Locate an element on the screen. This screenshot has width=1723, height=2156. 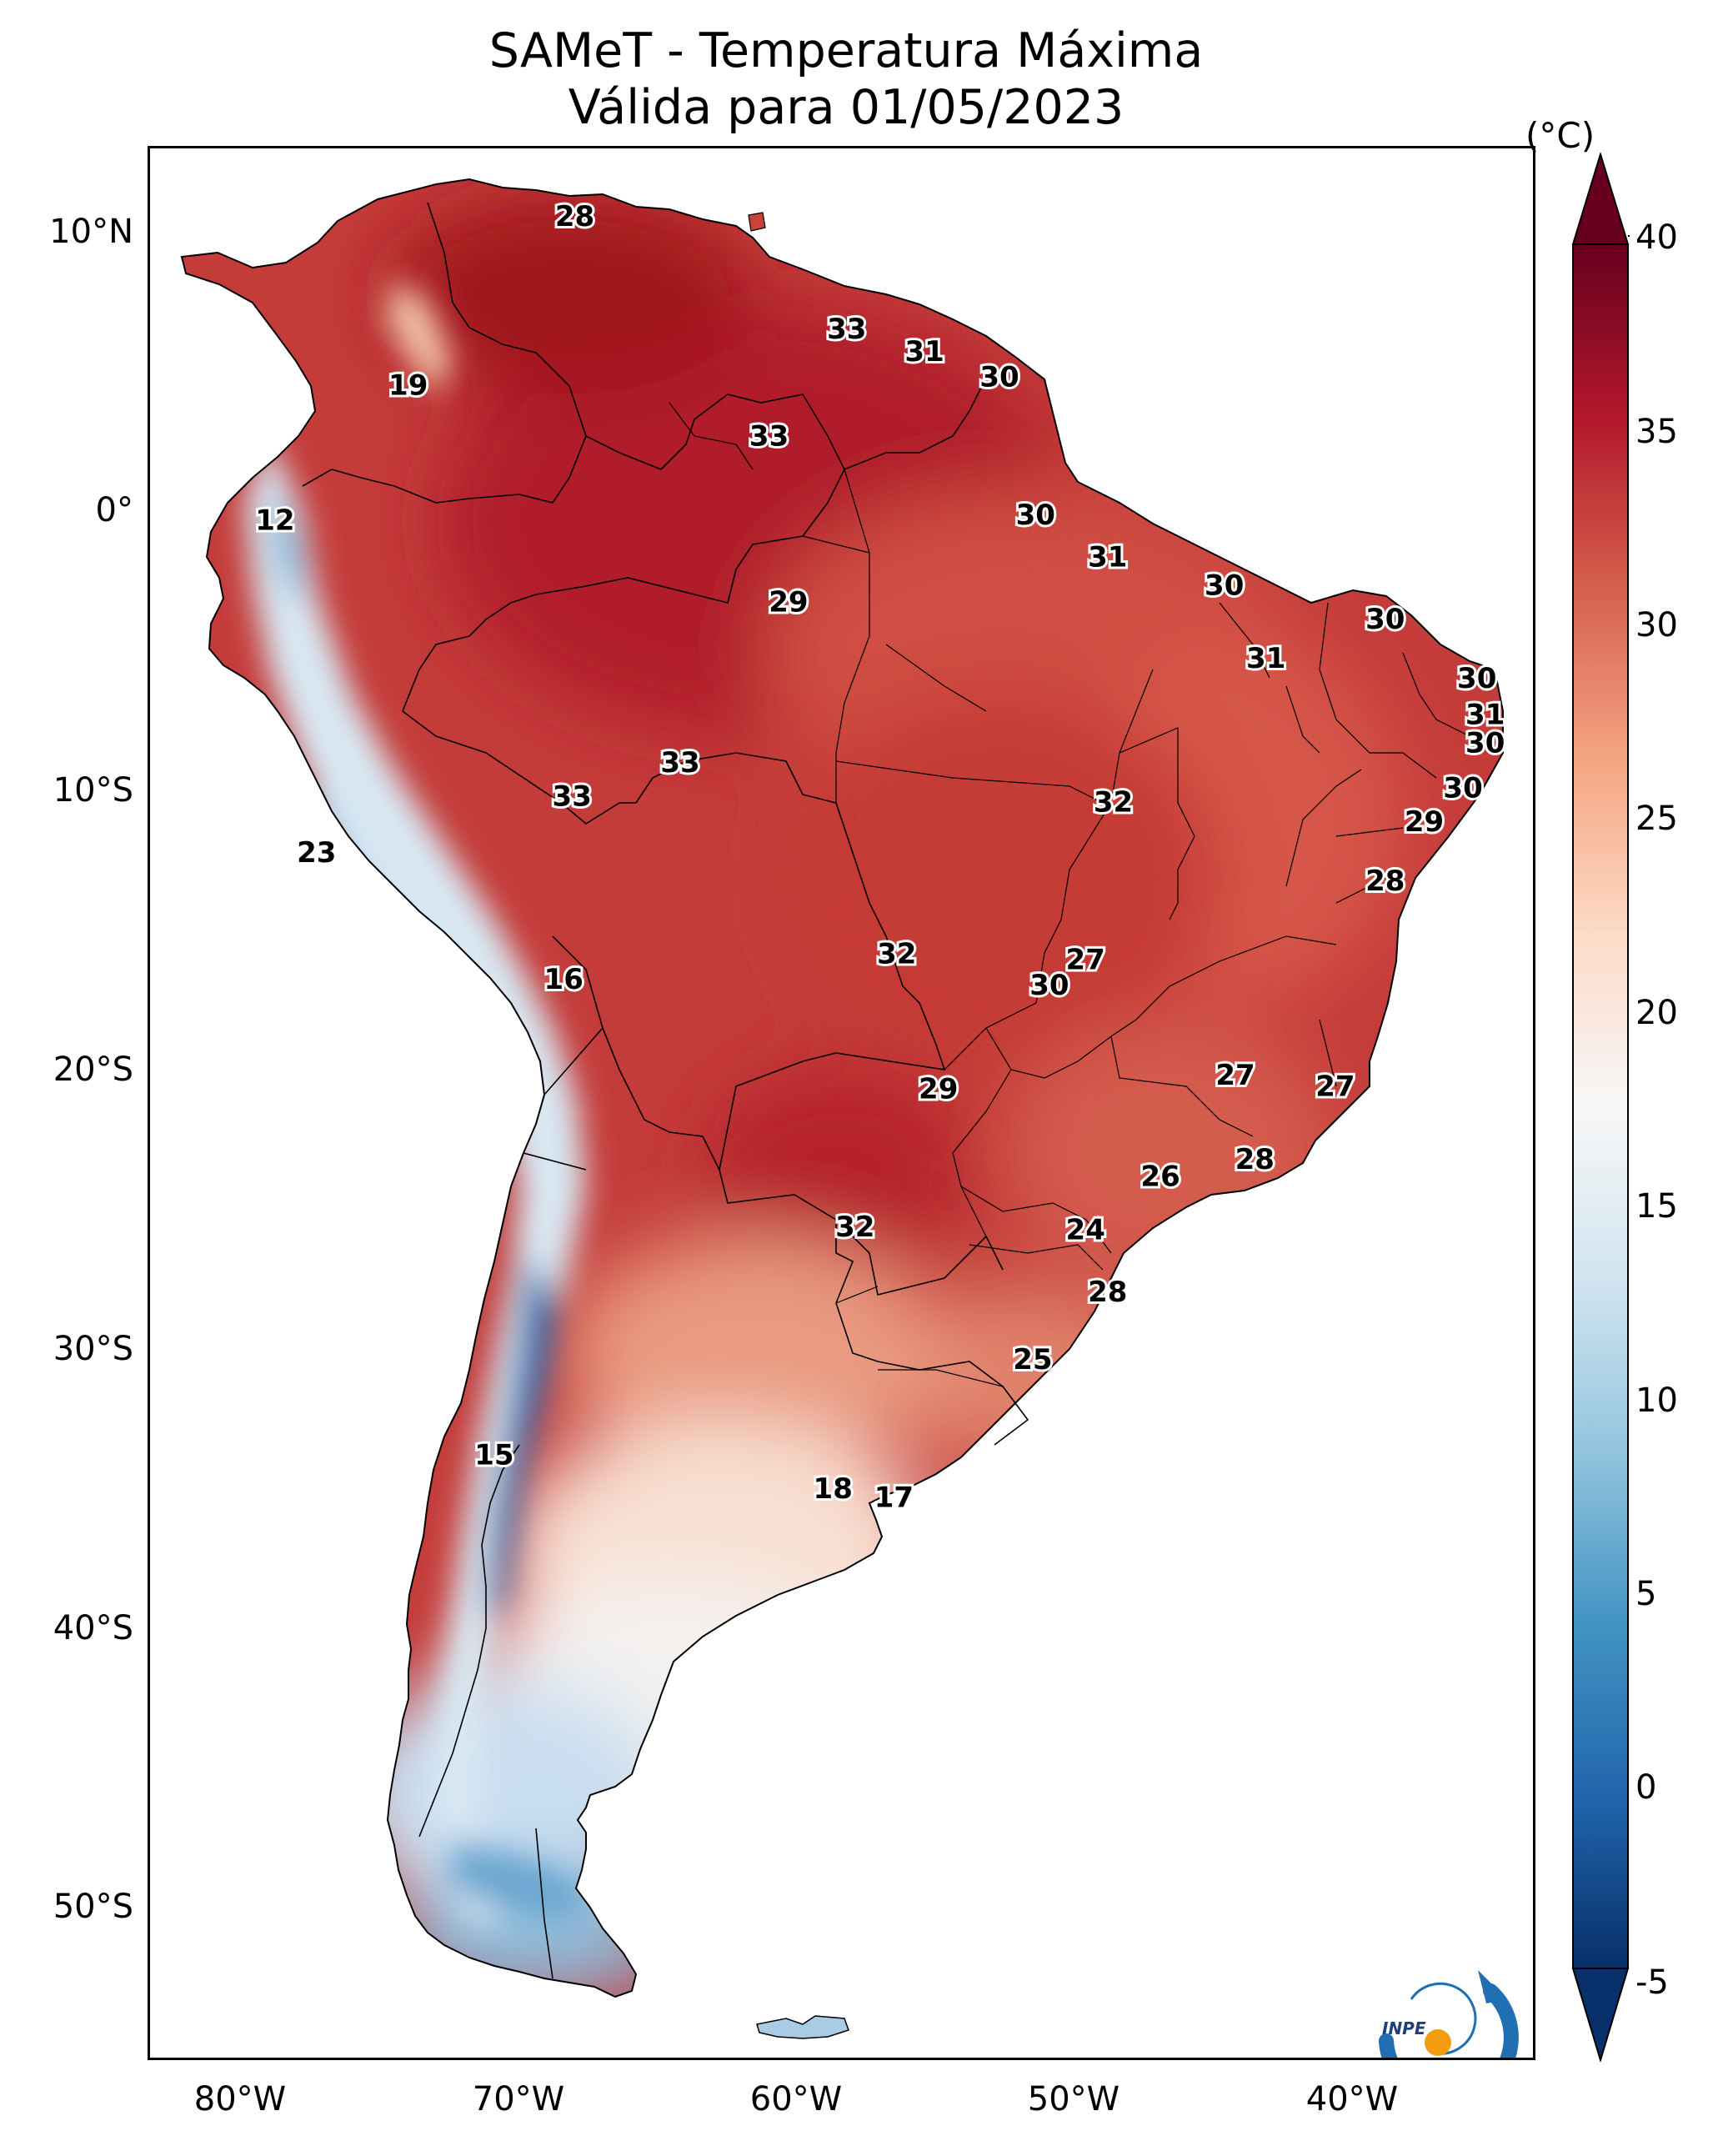
colorbar-top-extend is located at coordinates (1600, 199).